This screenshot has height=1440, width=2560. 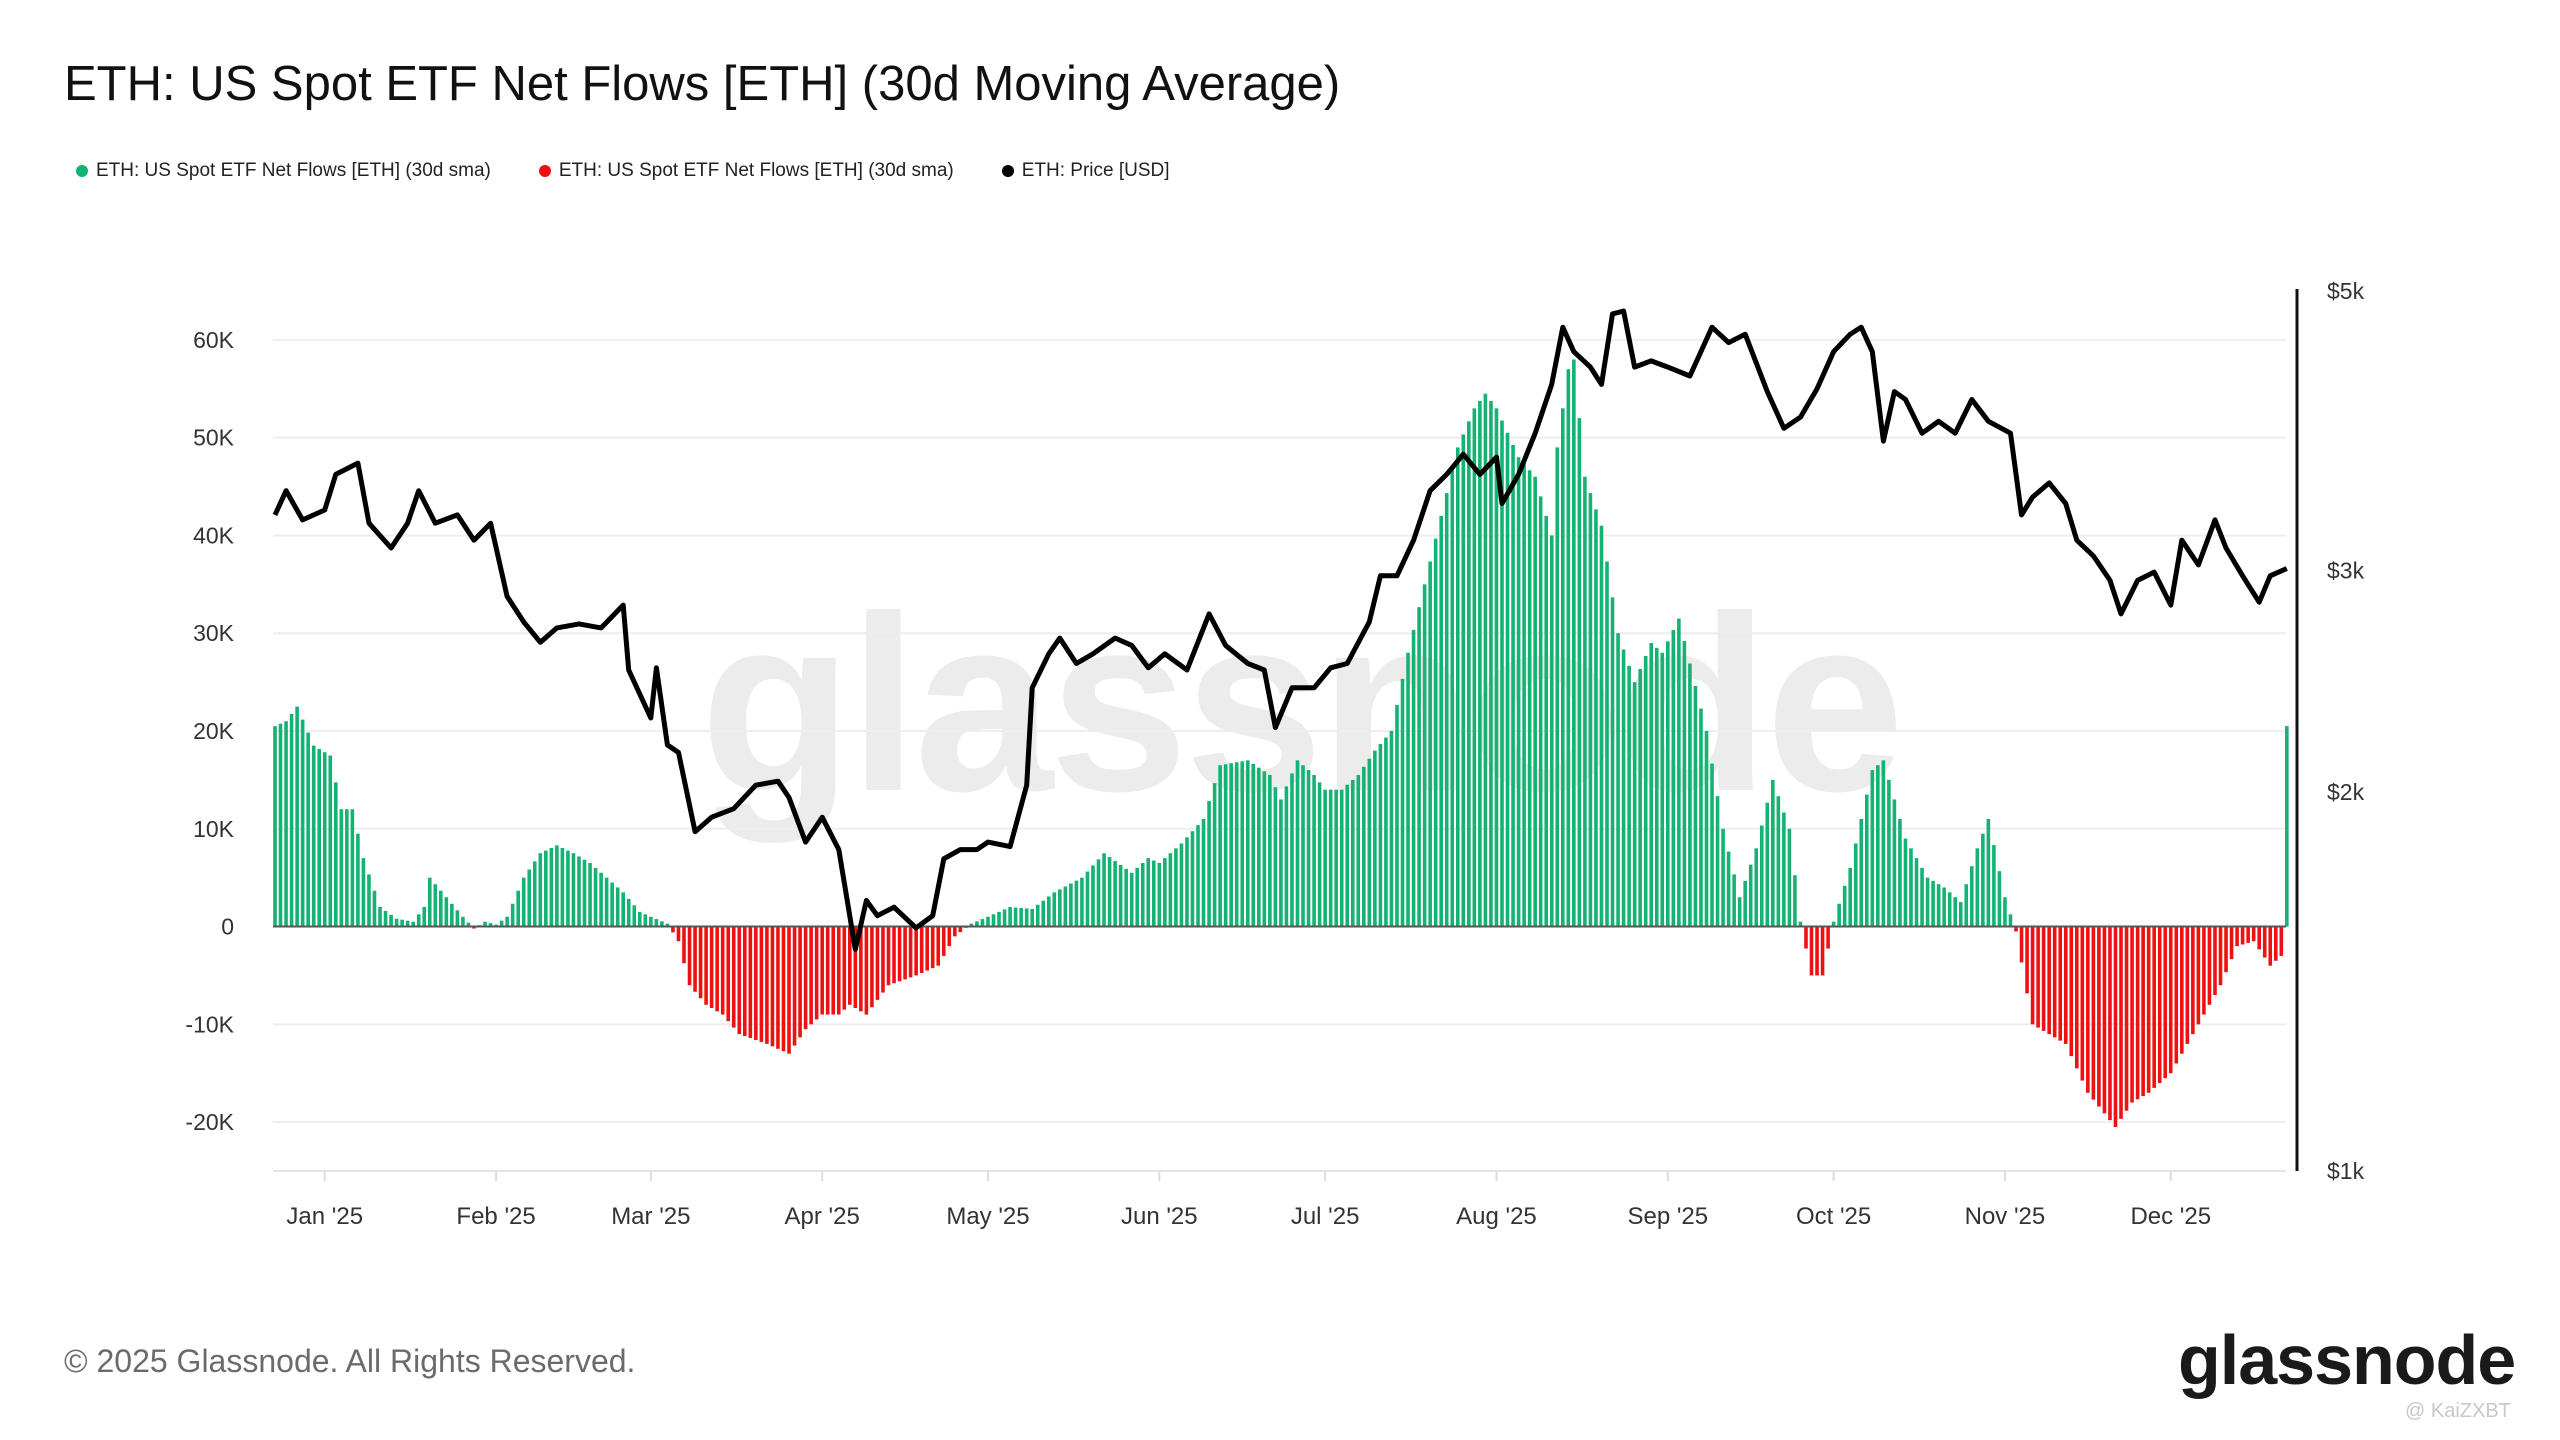 What do you see at coordinates (2346, 792) in the screenshot?
I see `y-right-tick-label: $2k` at bounding box center [2346, 792].